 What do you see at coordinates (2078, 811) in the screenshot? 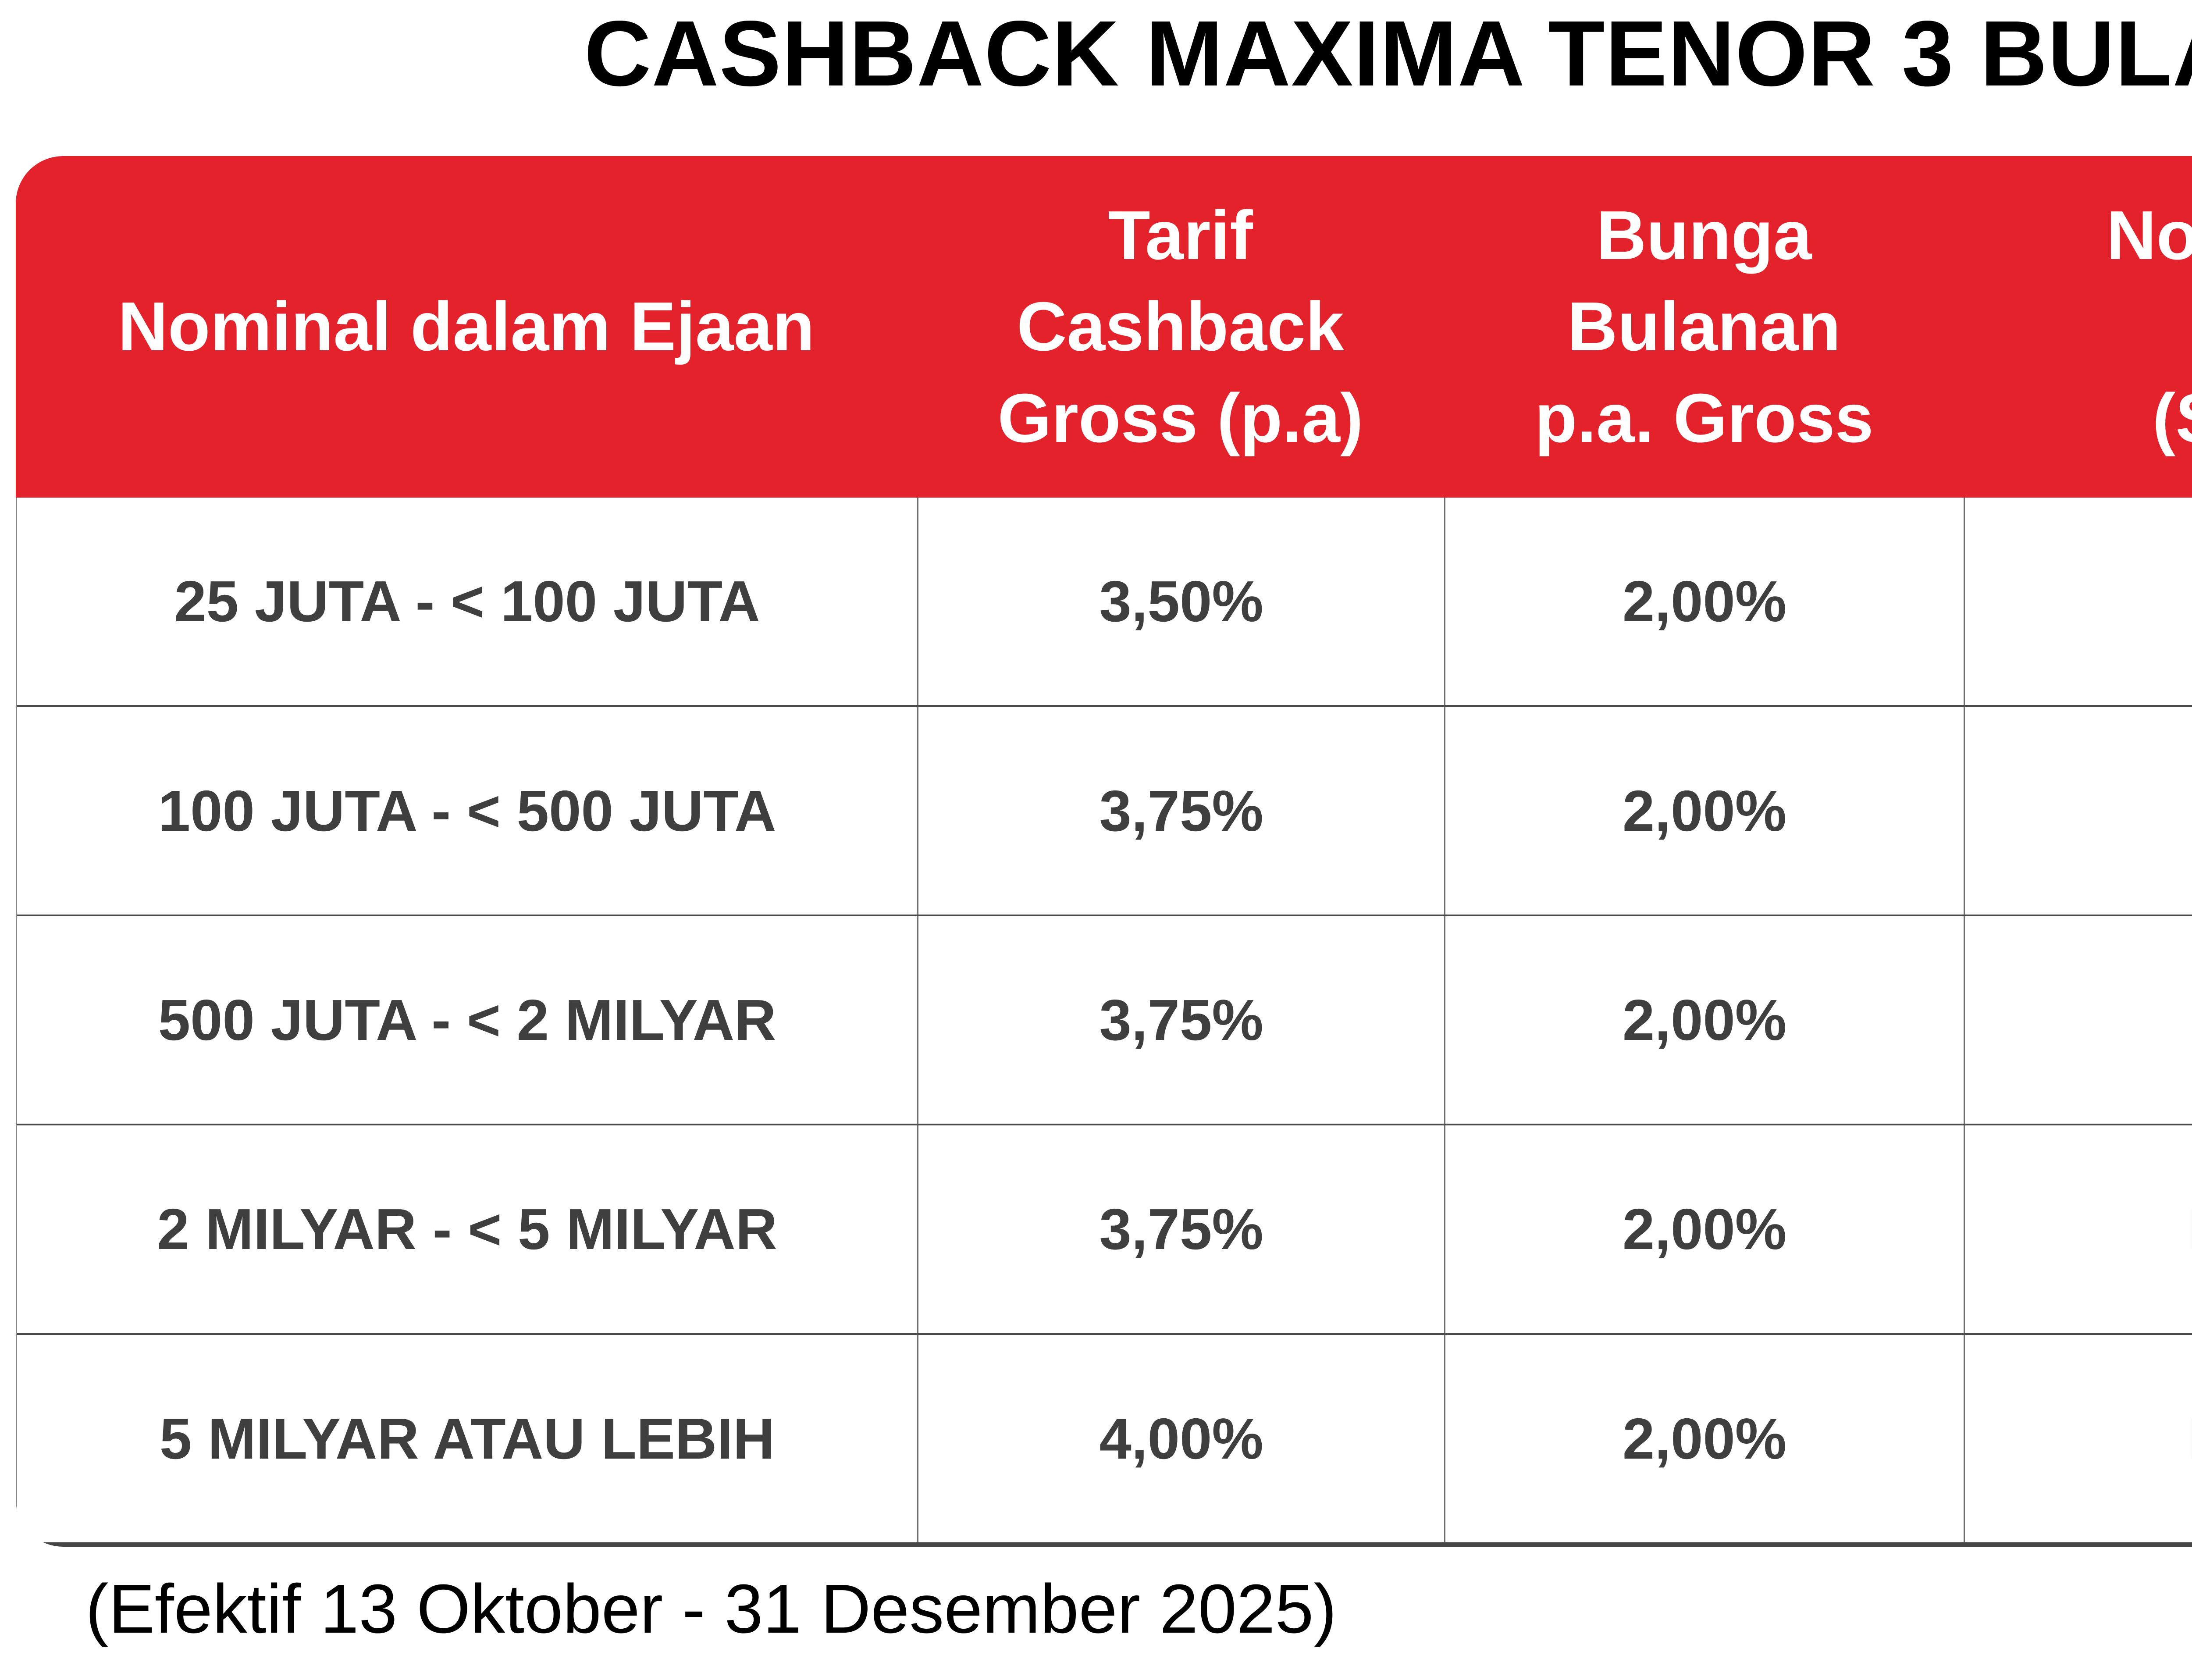
I see `cell-nominal: Rp 937.500,00` at bounding box center [2078, 811].